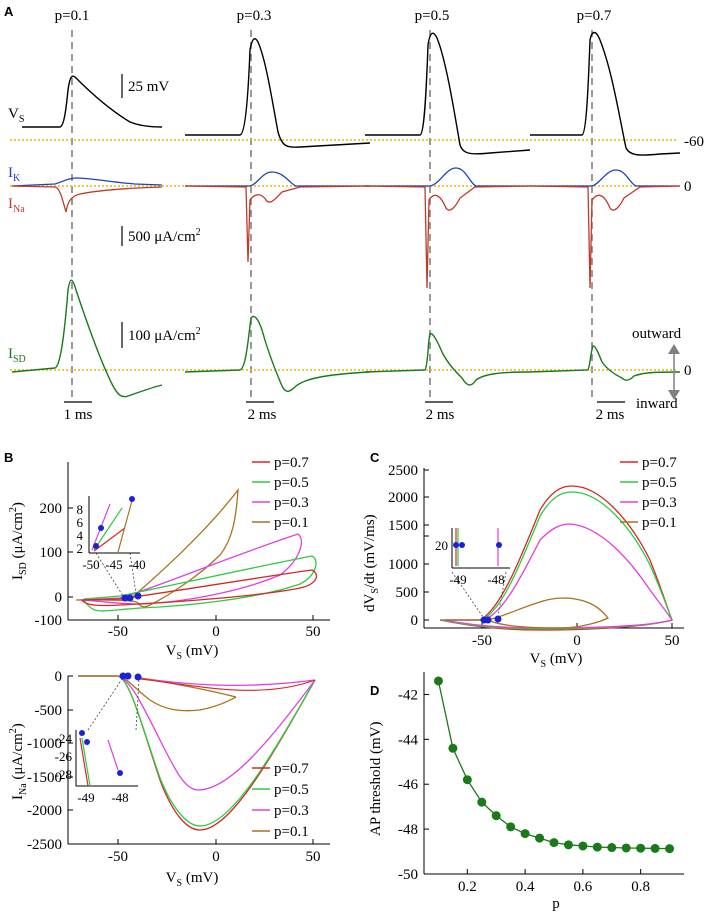 The height and width of the screenshot is (915, 708). I want to click on c-curve-p03, so click(558, 576).